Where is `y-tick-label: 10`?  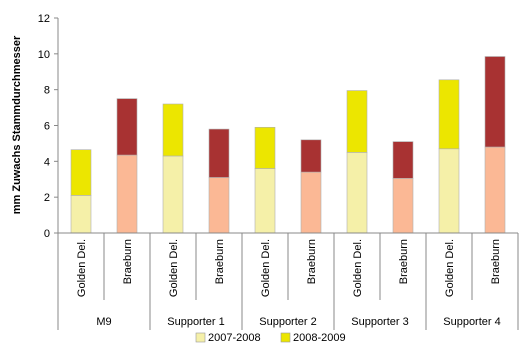 y-tick-label: 10 is located at coordinates (44, 55).